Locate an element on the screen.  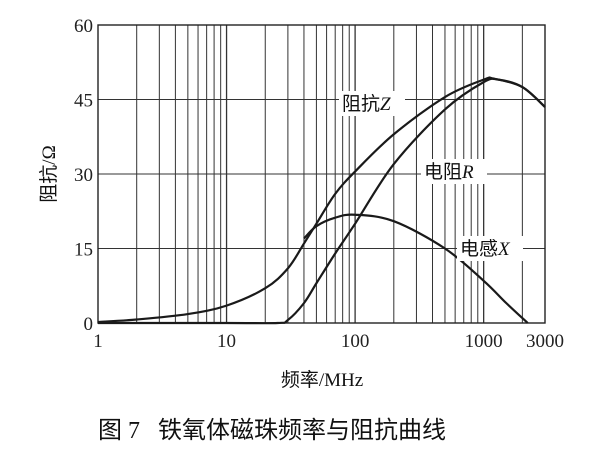
y-tick-label: 0 is located at coordinates (89, 324).